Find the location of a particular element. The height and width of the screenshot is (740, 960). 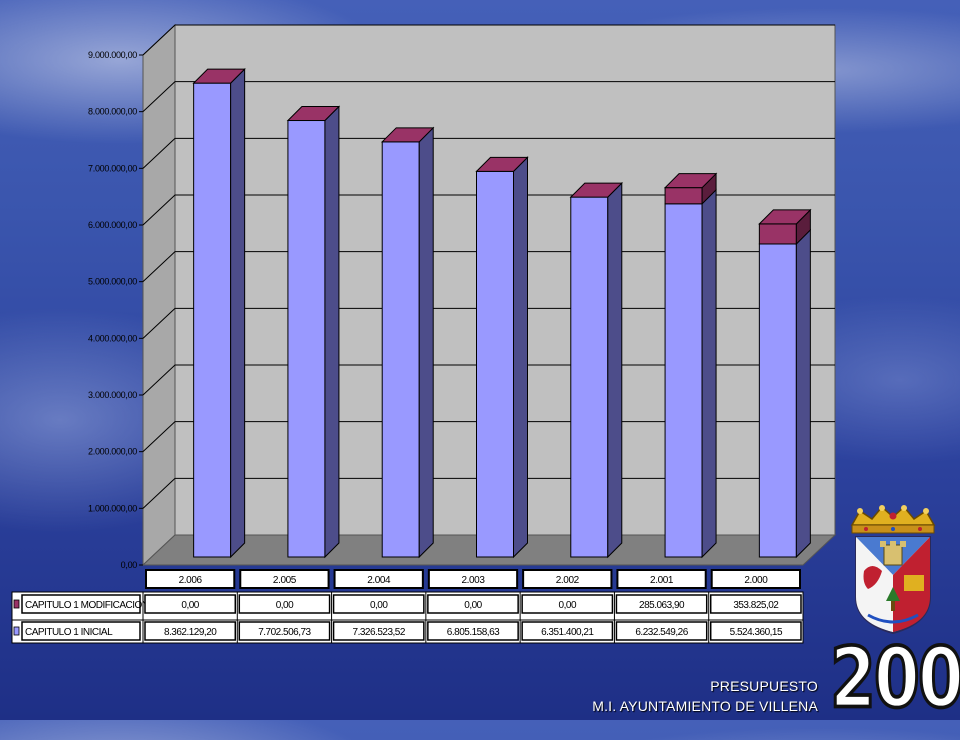

y-tick-label: 4.000.000,00 is located at coordinates (112, 338).